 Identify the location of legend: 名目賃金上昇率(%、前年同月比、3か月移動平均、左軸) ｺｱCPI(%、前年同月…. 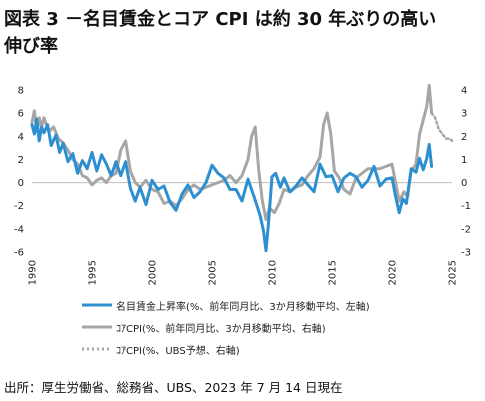
(277, 327).